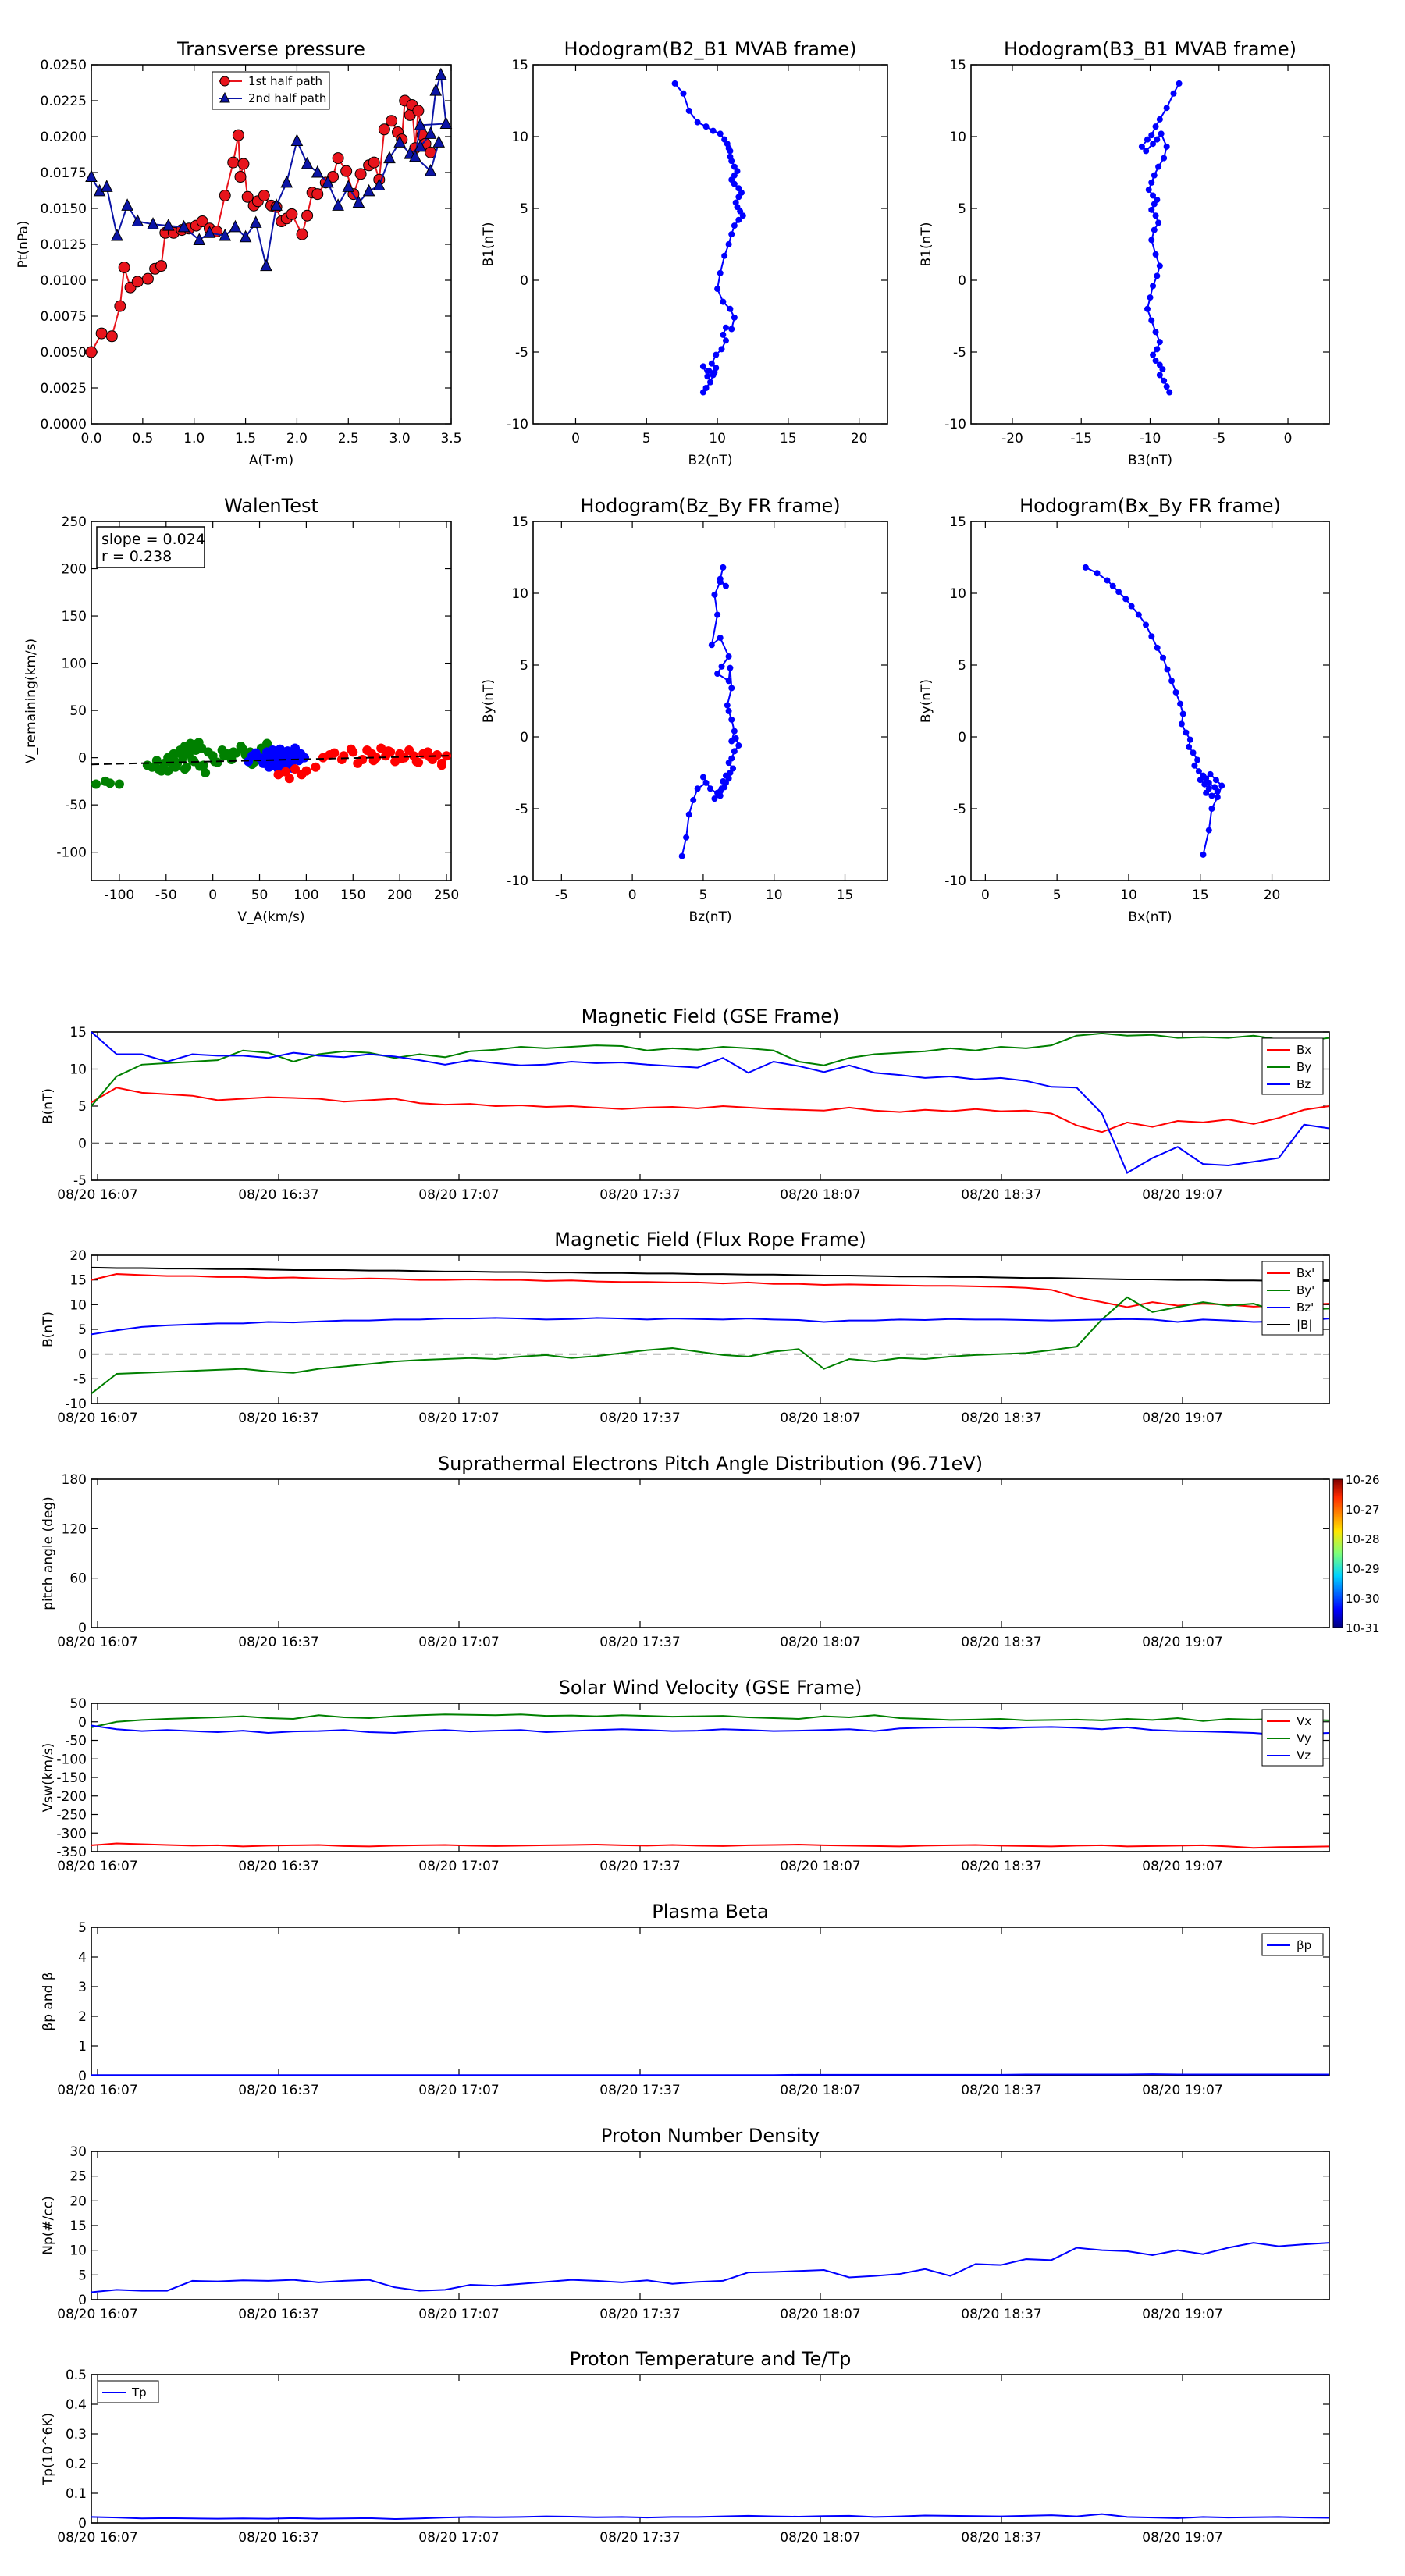 The height and width of the screenshot is (2576, 1405). I want to click on y-tick-label: 25, so click(78, 2177).